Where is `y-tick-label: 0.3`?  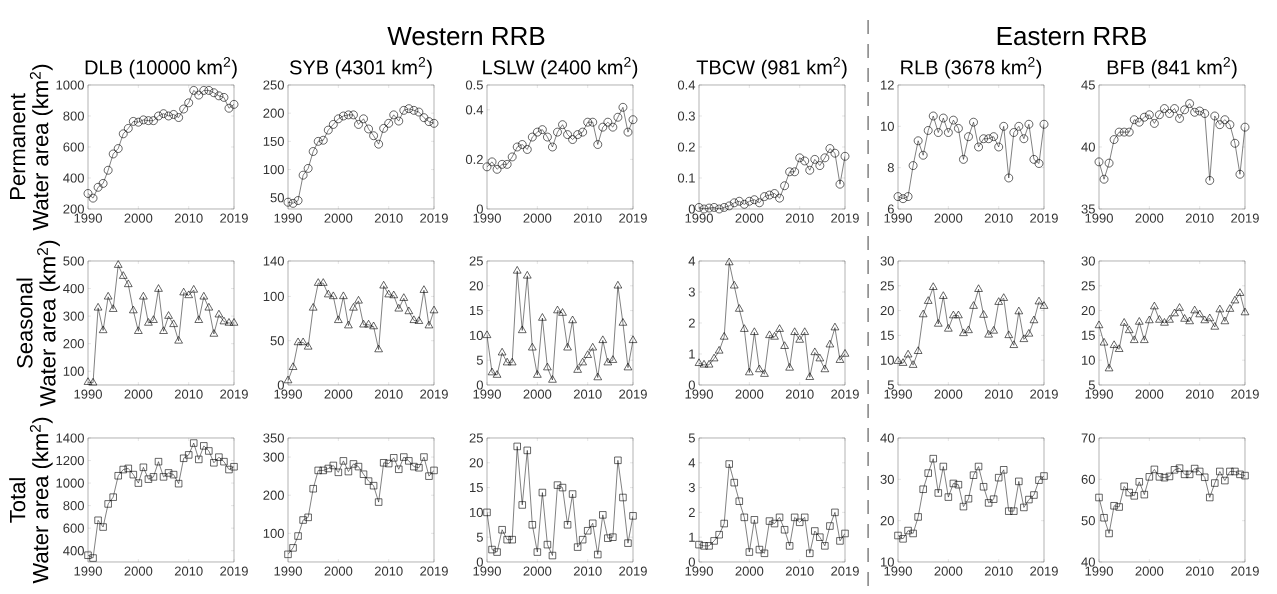
y-tick-label: 0.3 is located at coordinates (686, 116).